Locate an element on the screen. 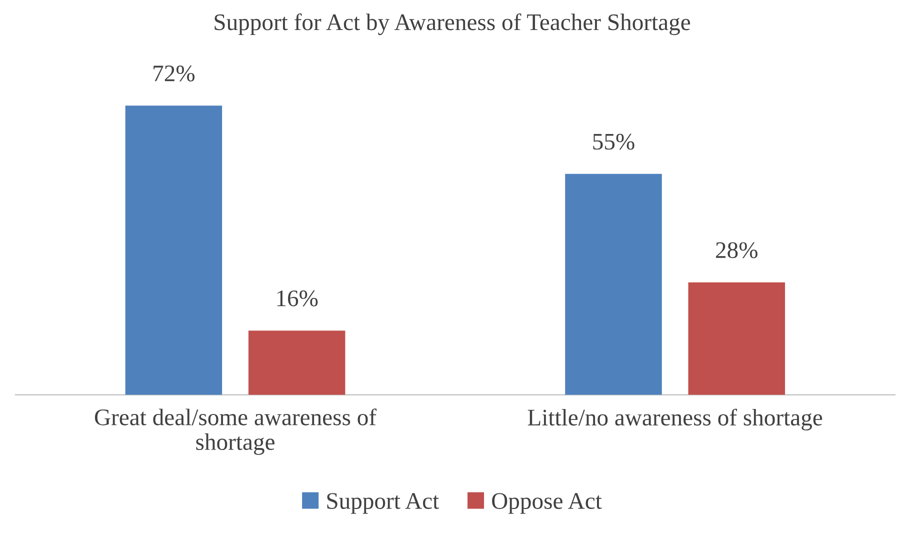 This screenshot has width=904, height=535. legend-label: Oppose Act is located at coordinates (547, 503).